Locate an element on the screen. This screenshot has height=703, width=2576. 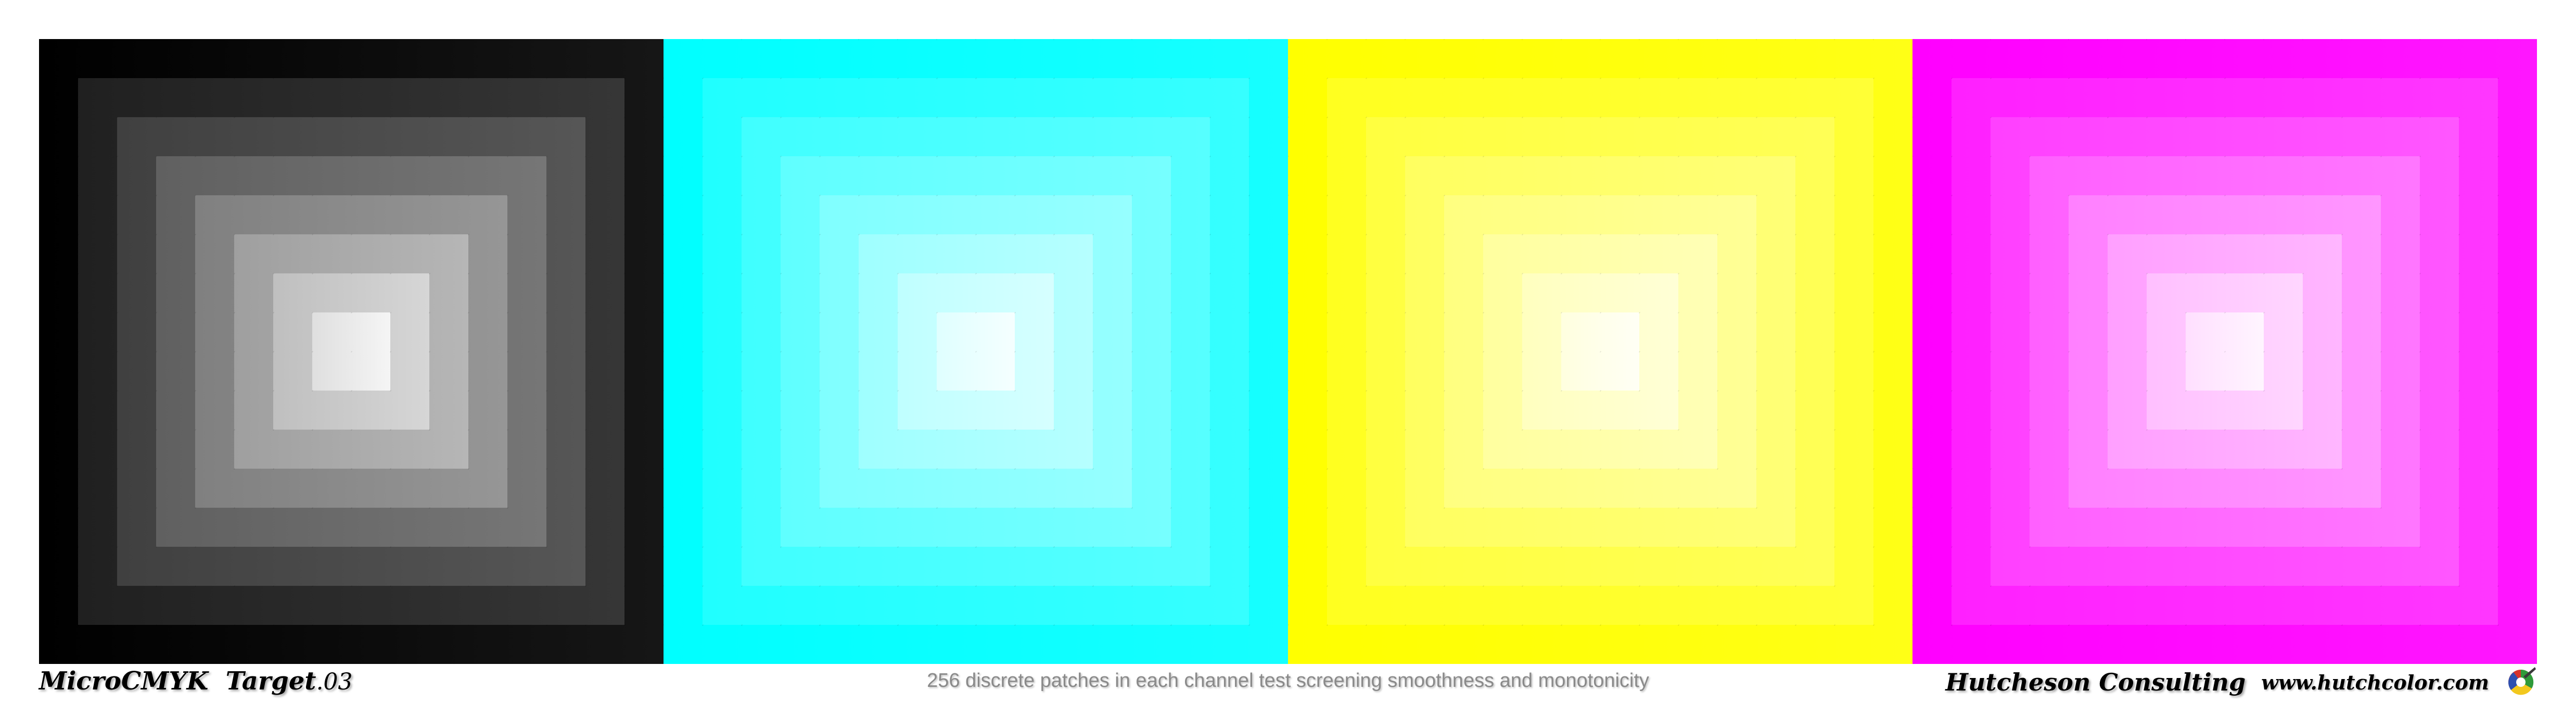
yellow-tone-ring is located at coordinates (1600, 351).